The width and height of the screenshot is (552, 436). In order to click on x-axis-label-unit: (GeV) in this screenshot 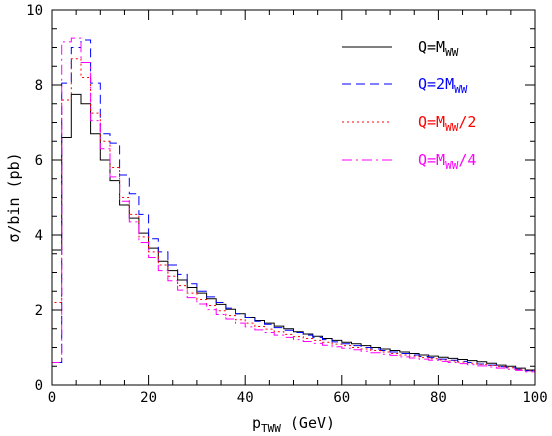, I will do `click(308, 423)`.